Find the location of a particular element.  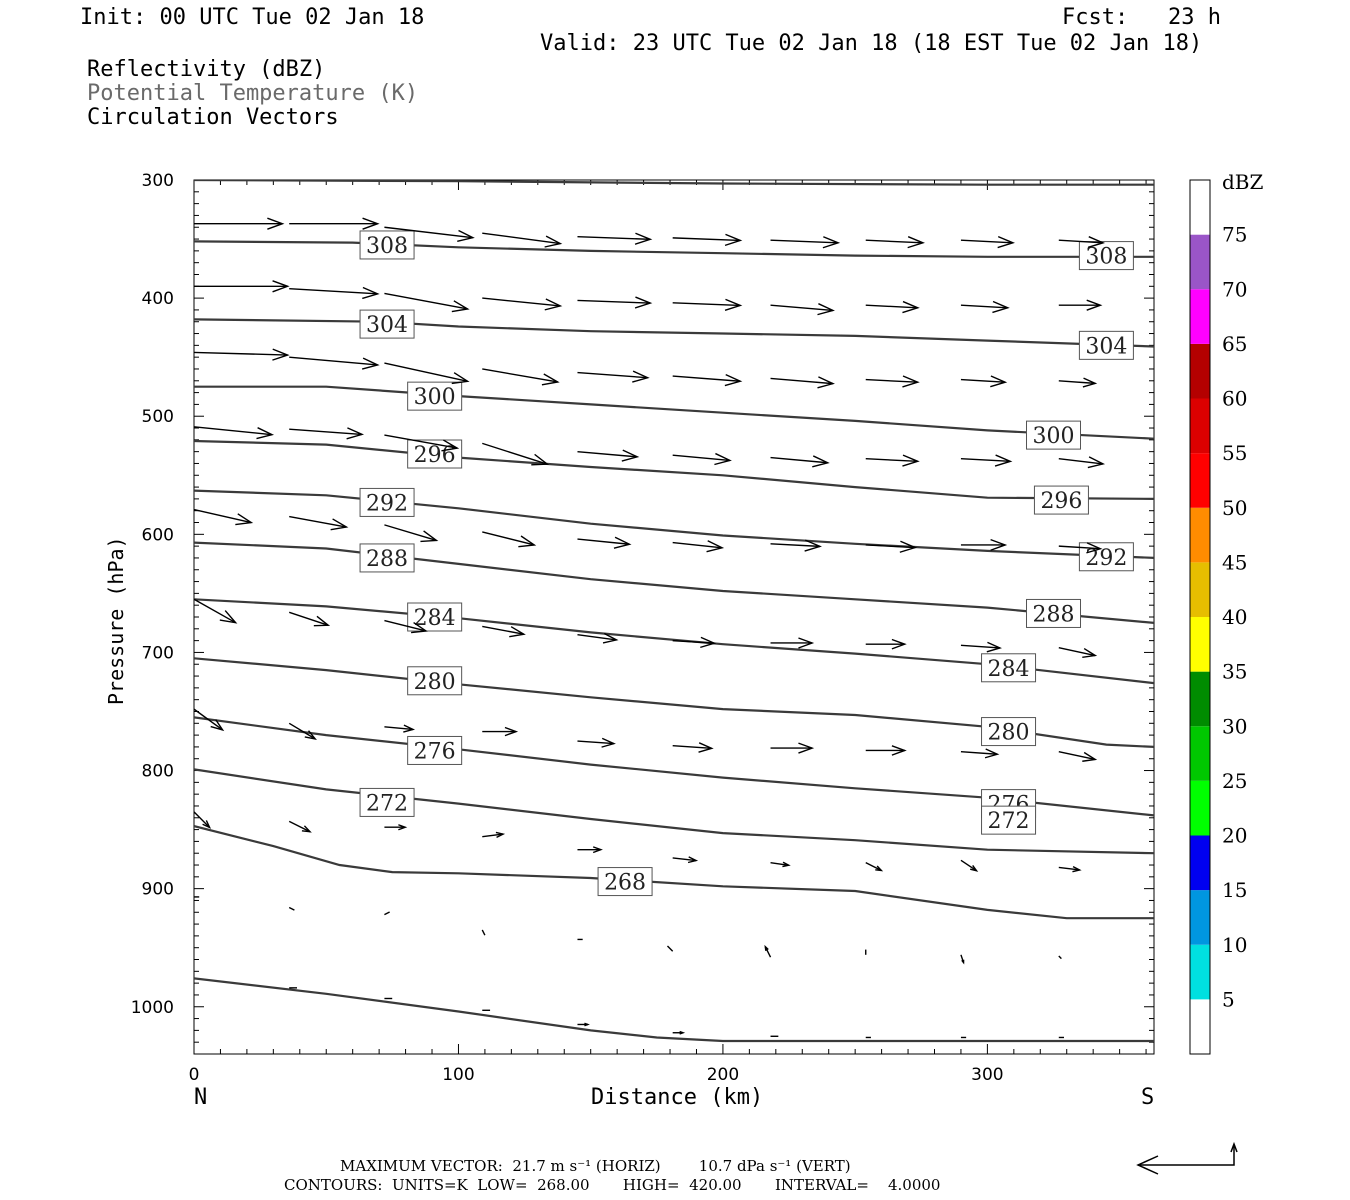

y-tick-label: 300 is located at coordinates (158, 181).